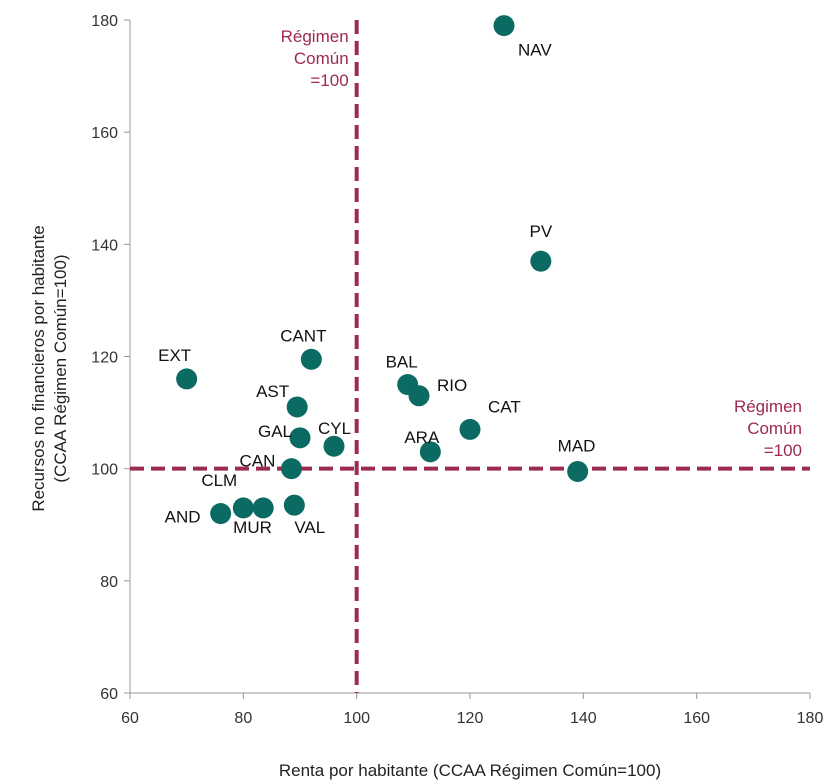 The image size is (830, 782). Describe the element at coordinates (258, 461) in the screenshot. I see `point-label-can: CAN` at that location.